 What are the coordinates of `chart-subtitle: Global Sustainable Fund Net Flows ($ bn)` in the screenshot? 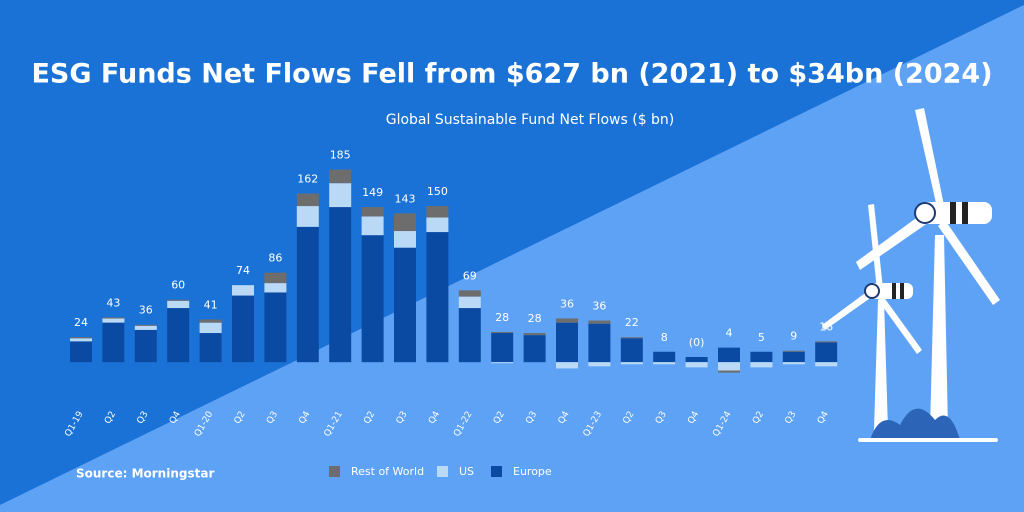 It's located at (530, 120).